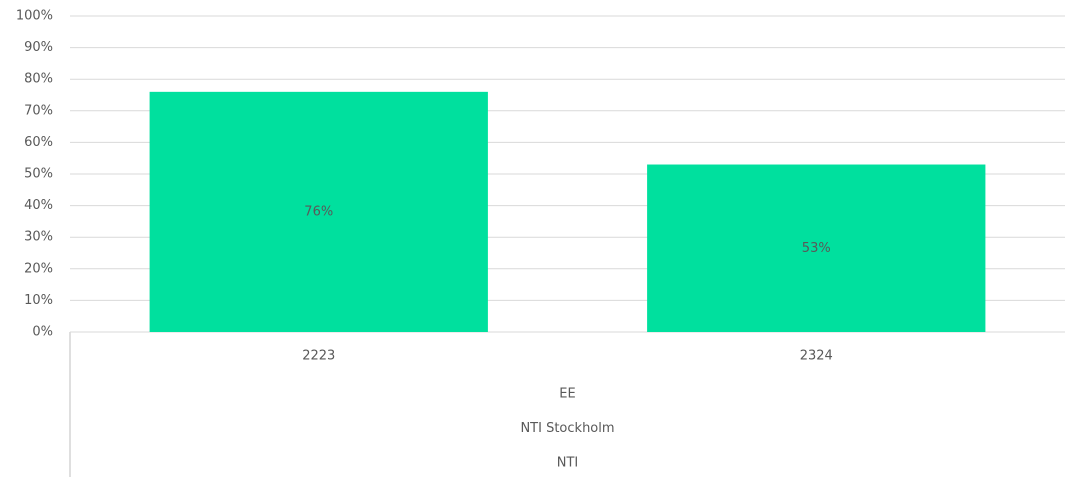 This screenshot has width=1076, height=481. I want to click on category-group-label: NTI, so click(568, 463).